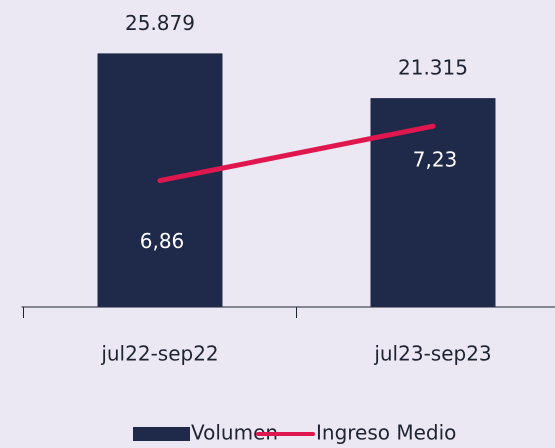 The image size is (555, 448). What do you see at coordinates (433, 202) in the screenshot?
I see `bar` at bounding box center [433, 202].